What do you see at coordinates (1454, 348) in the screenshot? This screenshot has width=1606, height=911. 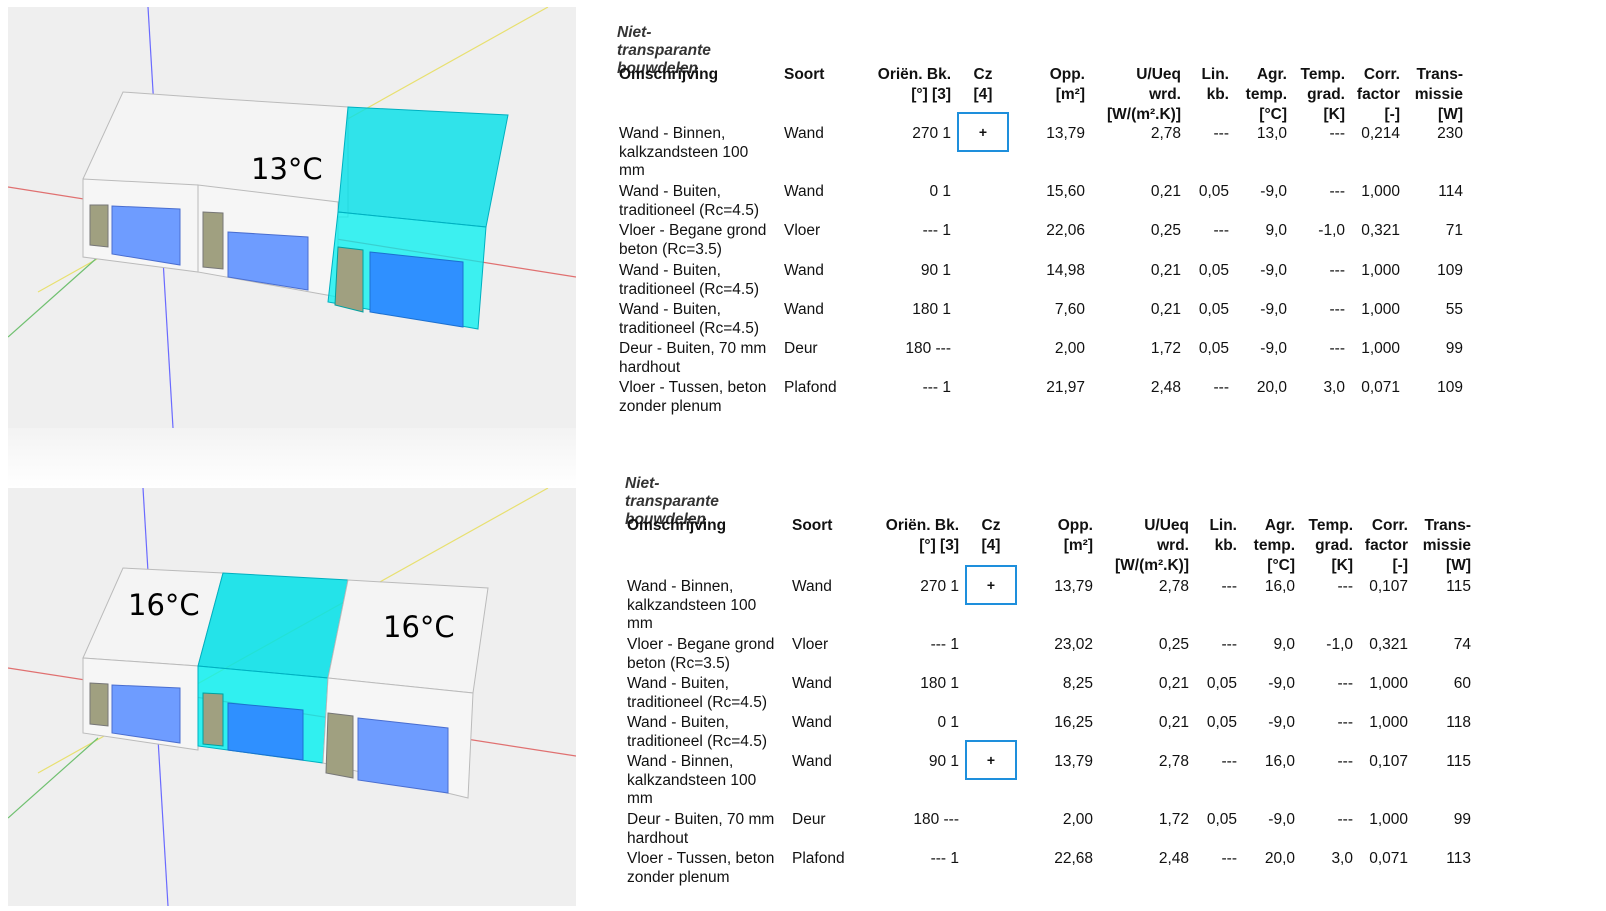 I see `table-cell-trans: 99` at bounding box center [1454, 348].